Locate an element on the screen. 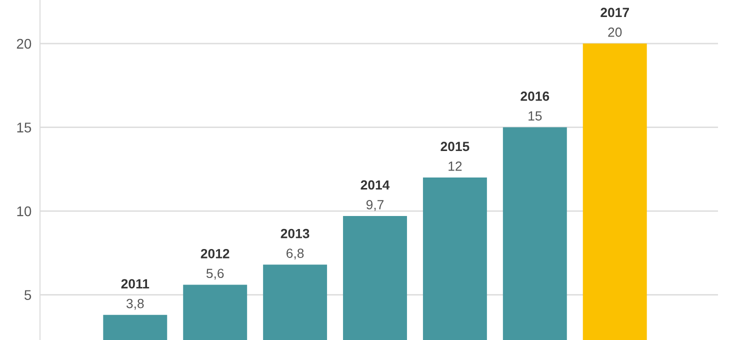 This screenshot has height=340, width=730. data-label: 20 is located at coordinates (615, 32).